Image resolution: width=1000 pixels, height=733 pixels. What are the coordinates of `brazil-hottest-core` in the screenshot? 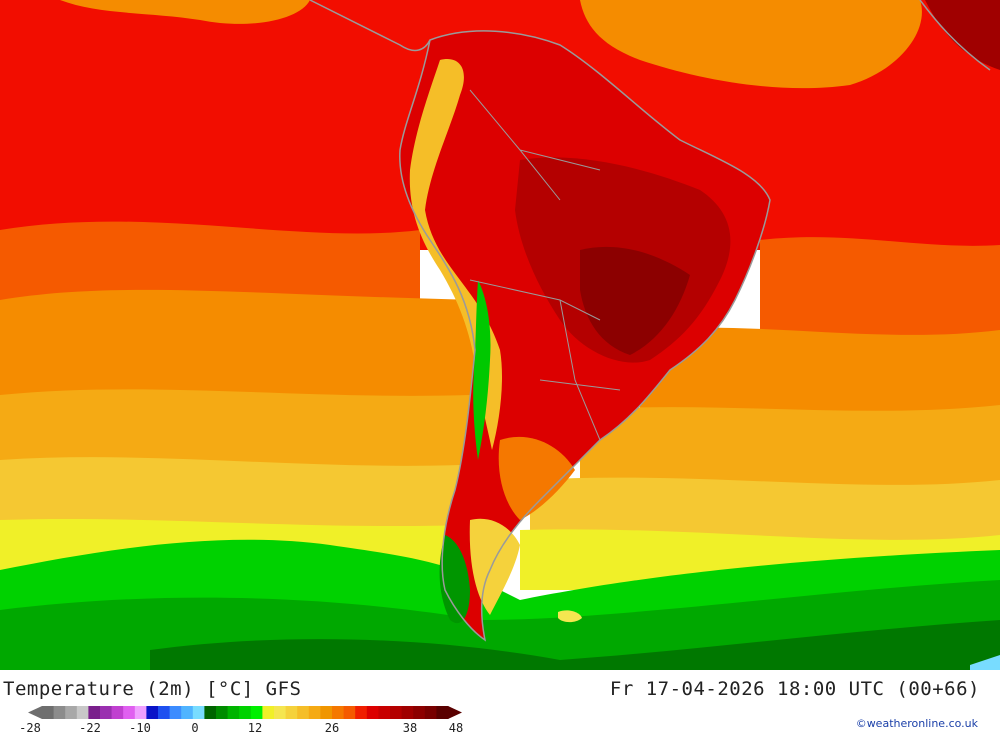 It's located at (635, 300).